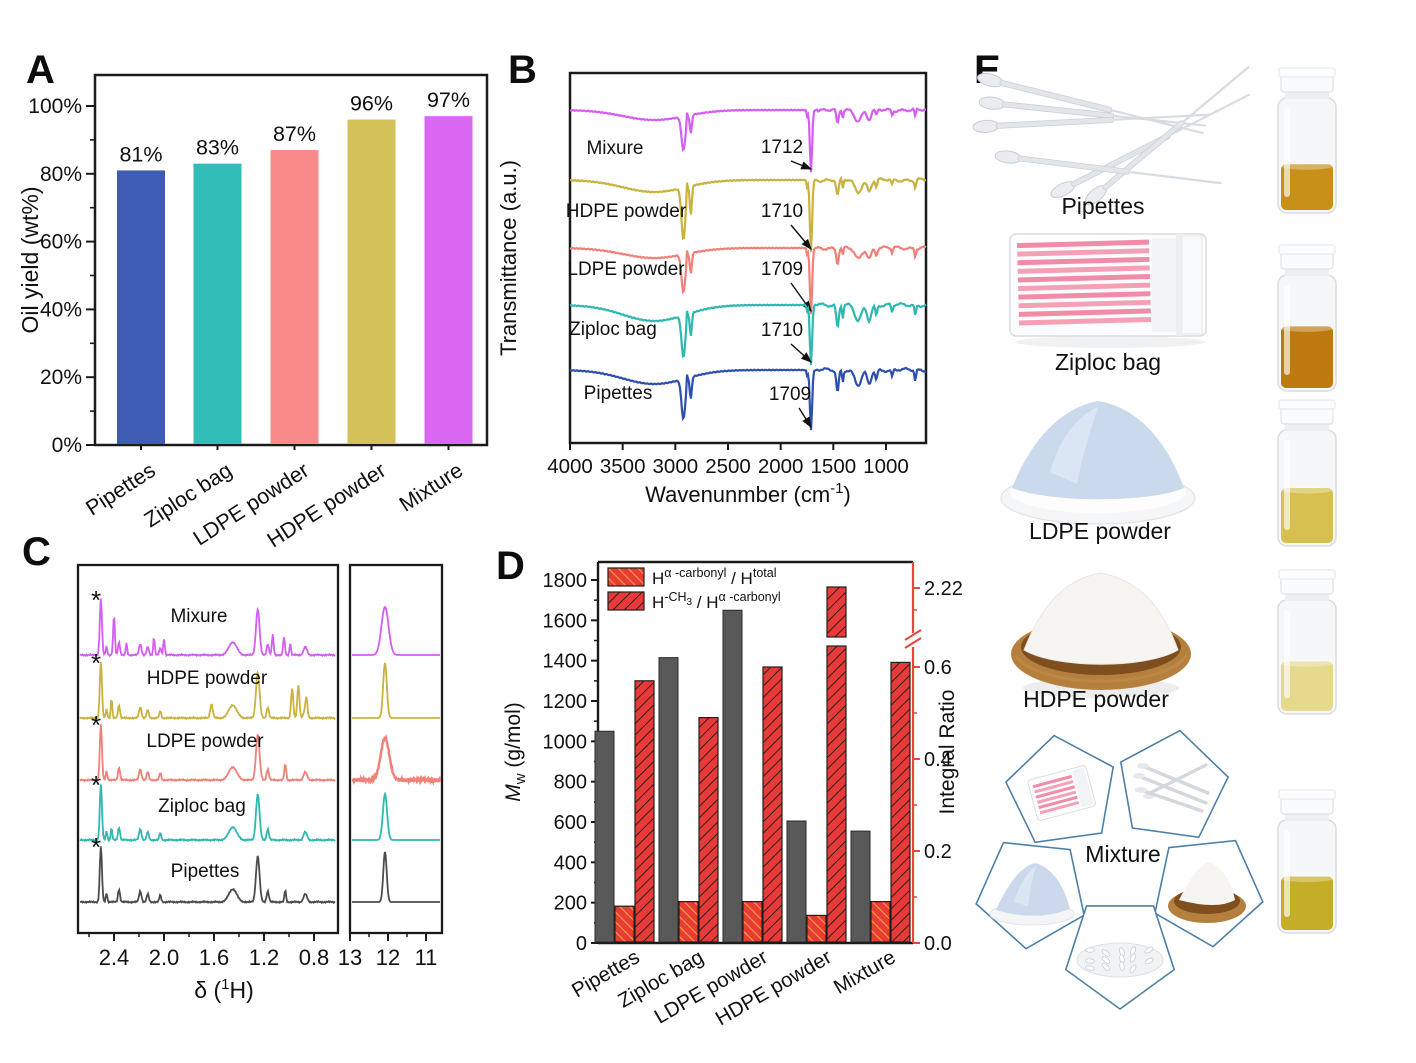 This screenshot has height=1063, width=1416. What do you see at coordinates (371, 104) in the screenshot?
I see `bar-value-label: 96%` at bounding box center [371, 104].